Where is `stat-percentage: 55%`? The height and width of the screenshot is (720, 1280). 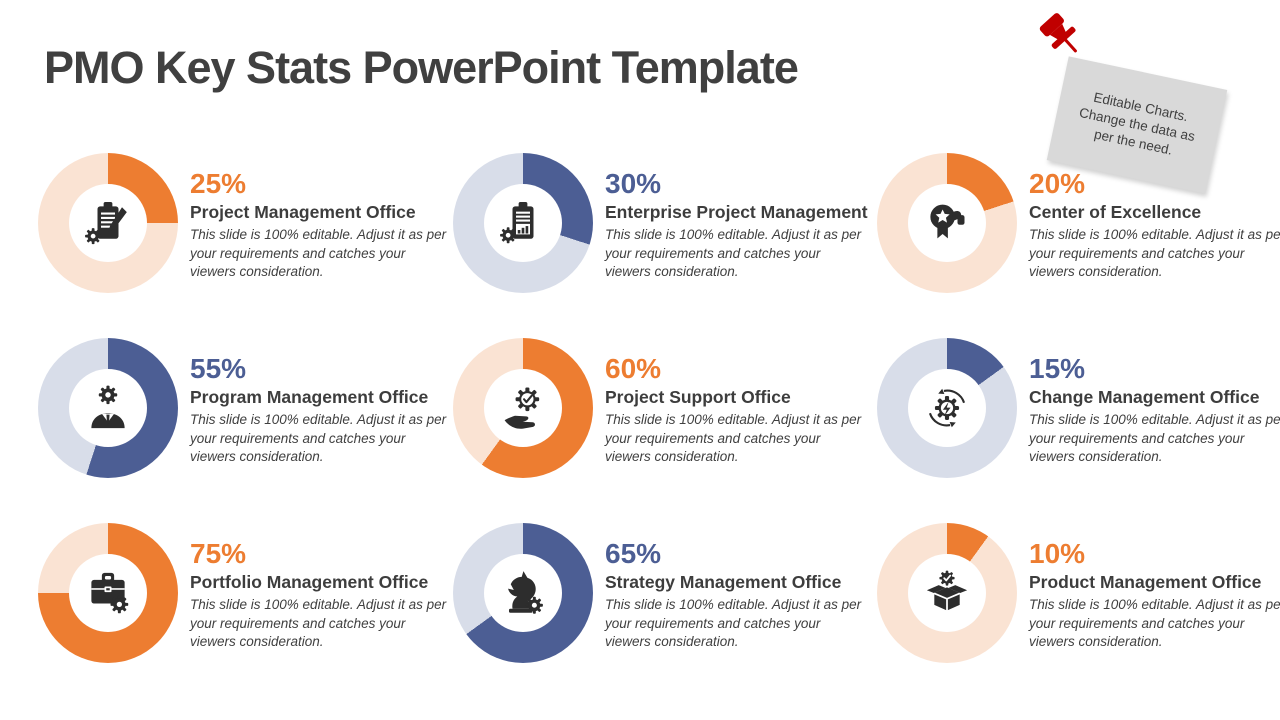
stat-percentage: 55% is located at coordinates (218, 368).